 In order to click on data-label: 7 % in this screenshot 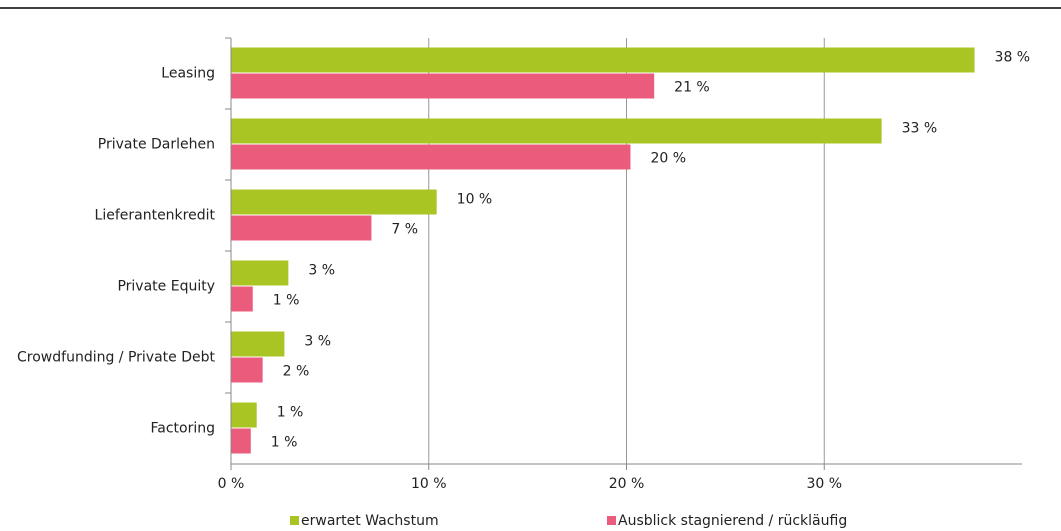, I will do `click(404, 230)`.